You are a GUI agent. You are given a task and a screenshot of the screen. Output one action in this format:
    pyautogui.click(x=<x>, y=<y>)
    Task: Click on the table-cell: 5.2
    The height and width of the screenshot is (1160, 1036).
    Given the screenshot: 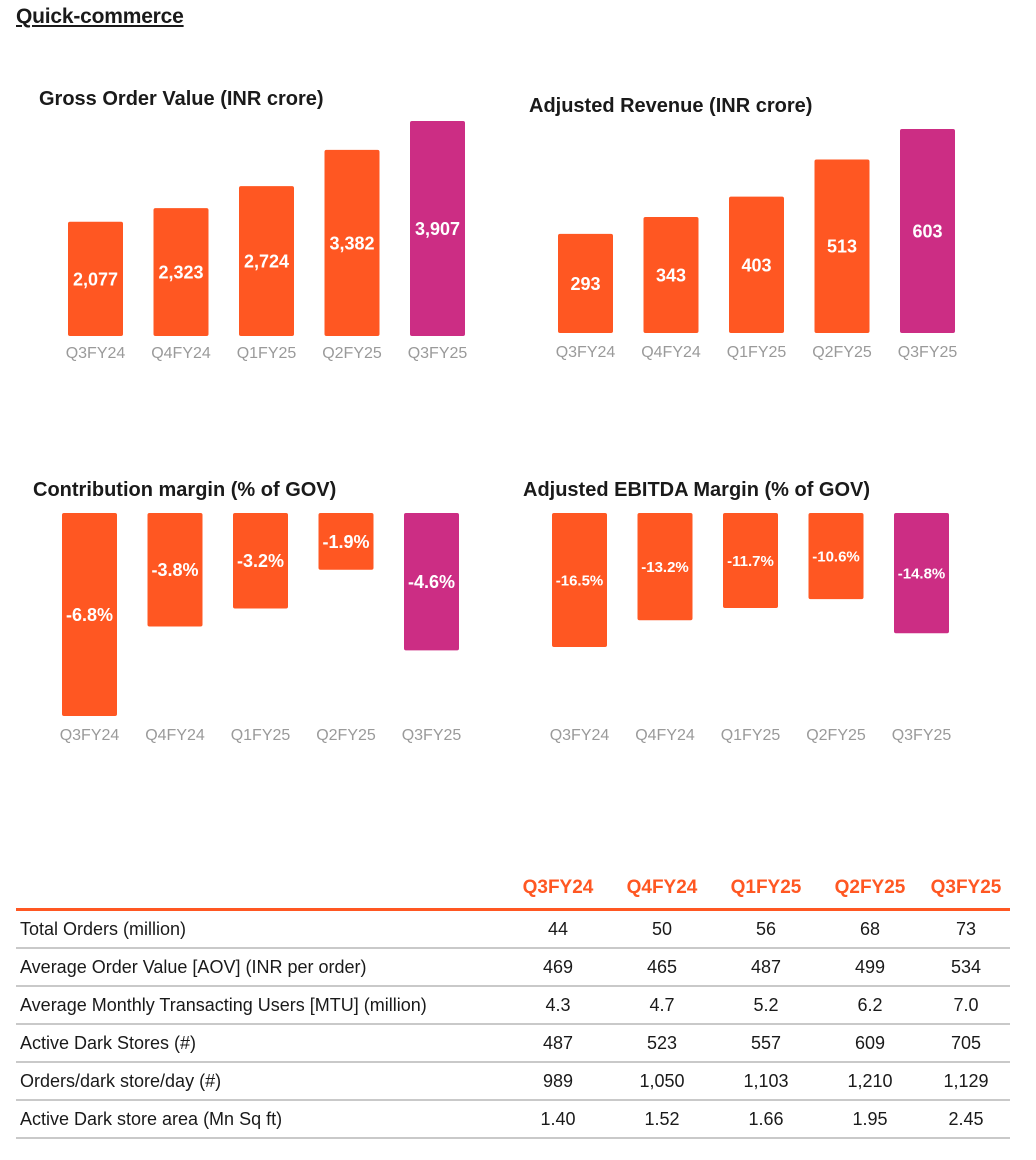 What is the action you would take?
    pyautogui.click(x=766, y=1005)
    